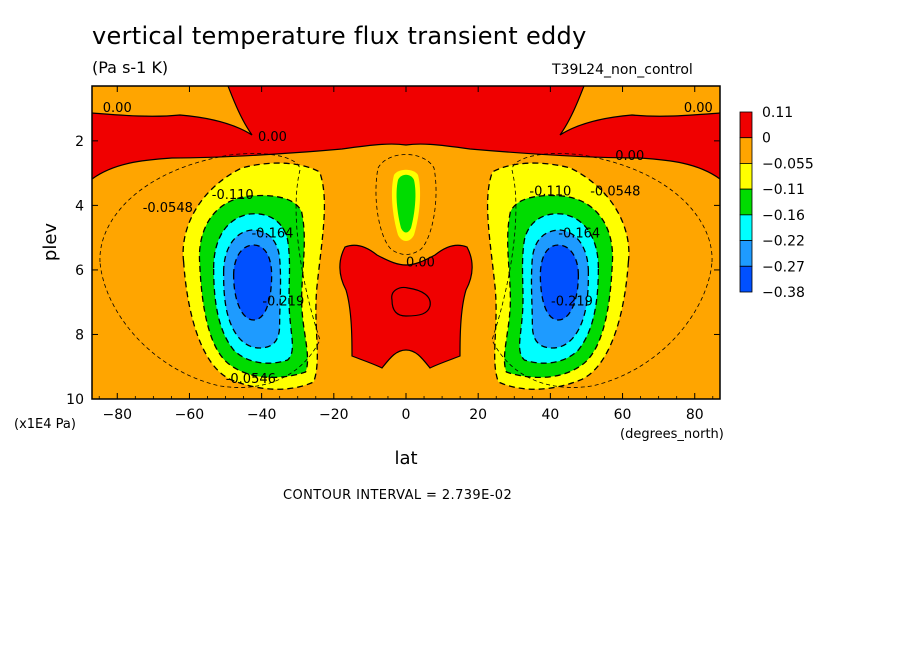  What do you see at coordinates (79, 206) in the screenshot?
I see `y-tick-label: 4` at bounding box center [79, 206].